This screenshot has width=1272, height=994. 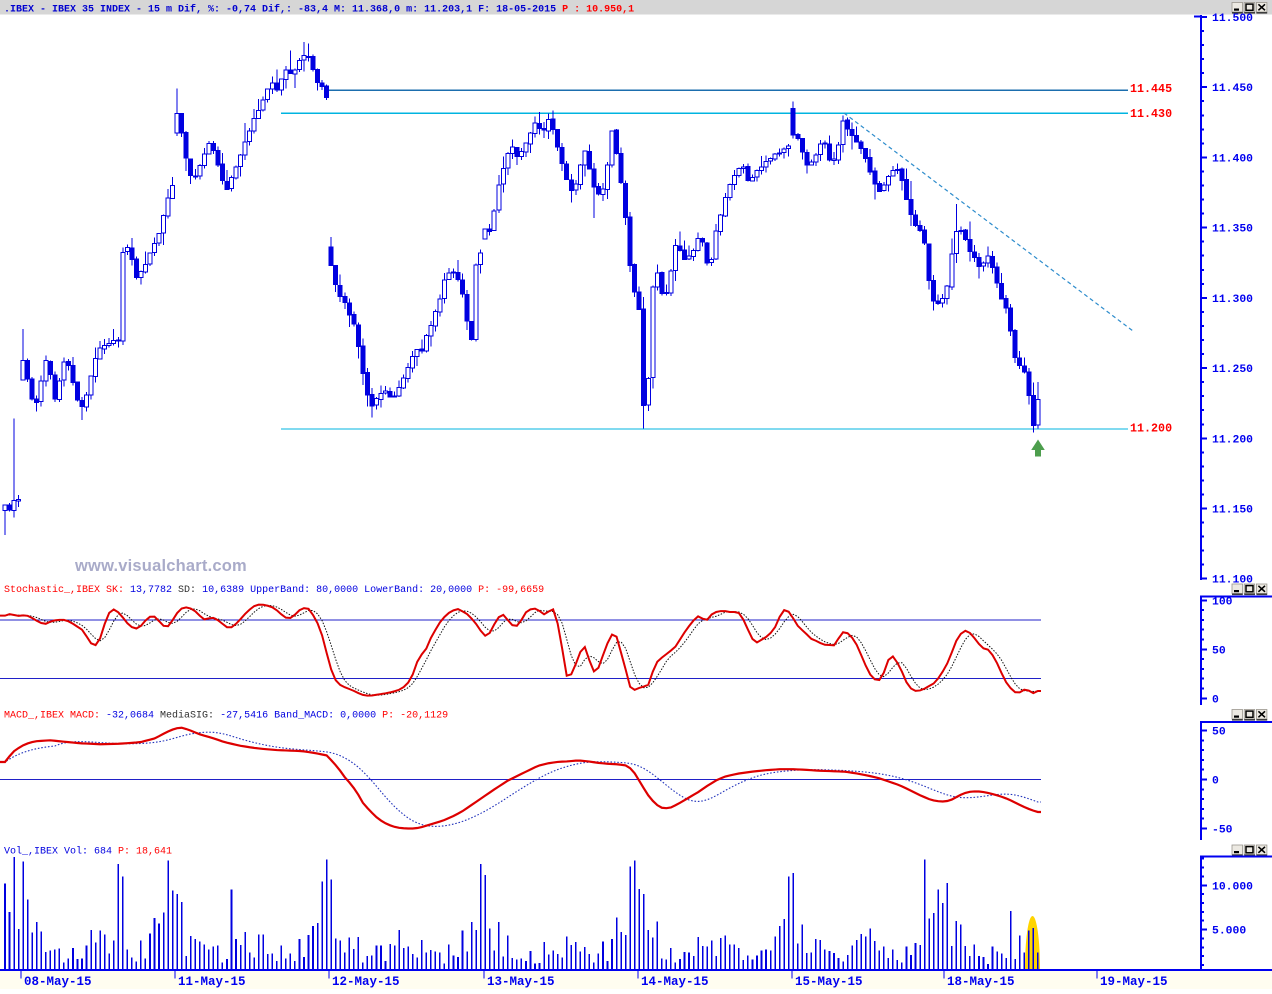 I want to click on svg-text: 11.250, so click(x=1232, y=370).